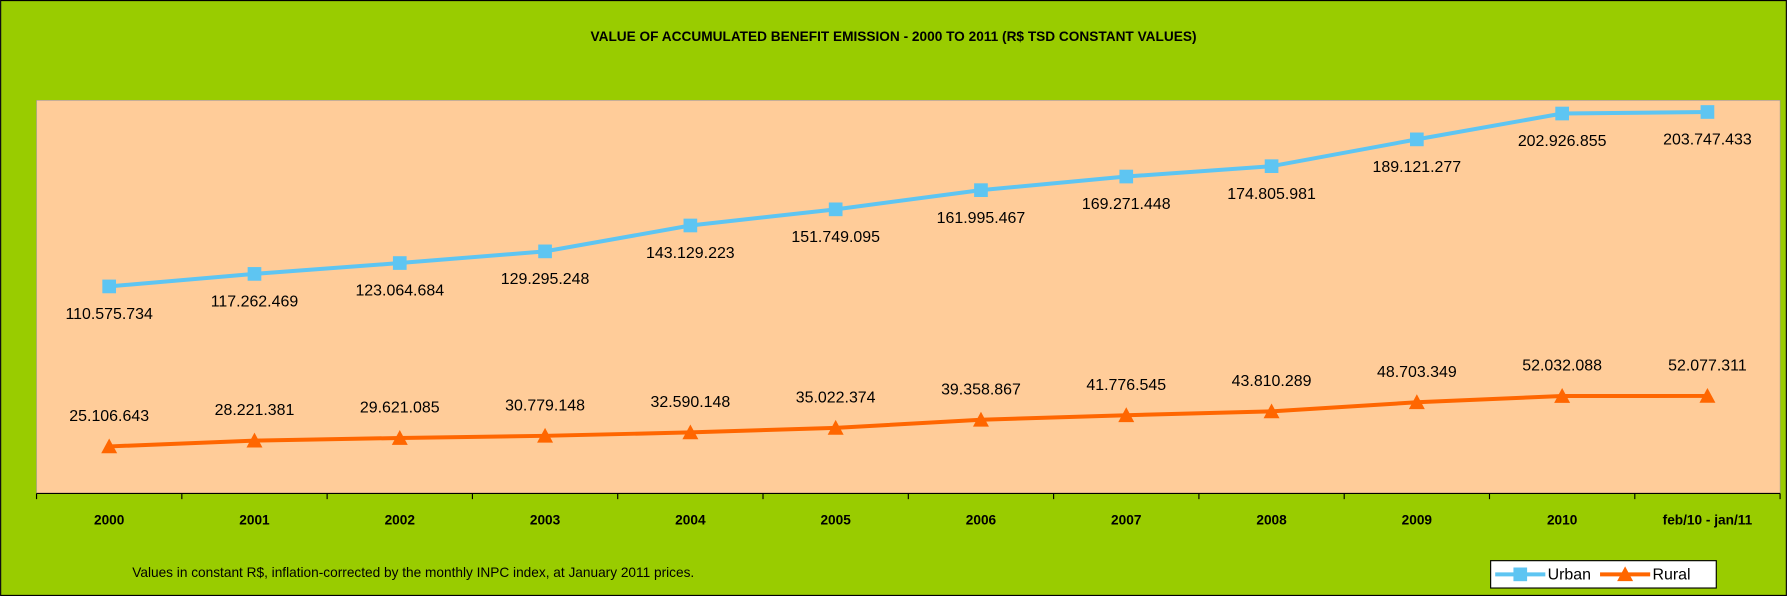 The height and width of the screenshot is (596, 1787). What do you see at coordinates (255, 410) in the screenshot?
I see `data-label: 28.221.381` at bounding box center [255, 410].